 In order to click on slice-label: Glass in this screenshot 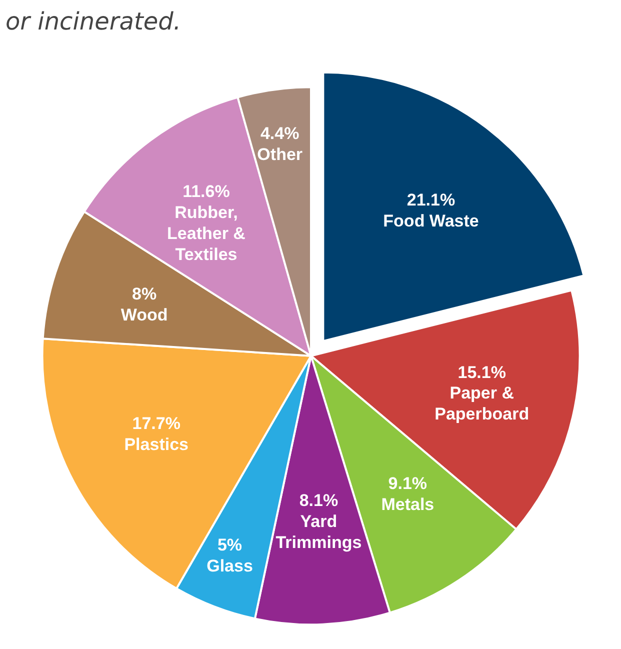, I will do `click(229, 566)`.